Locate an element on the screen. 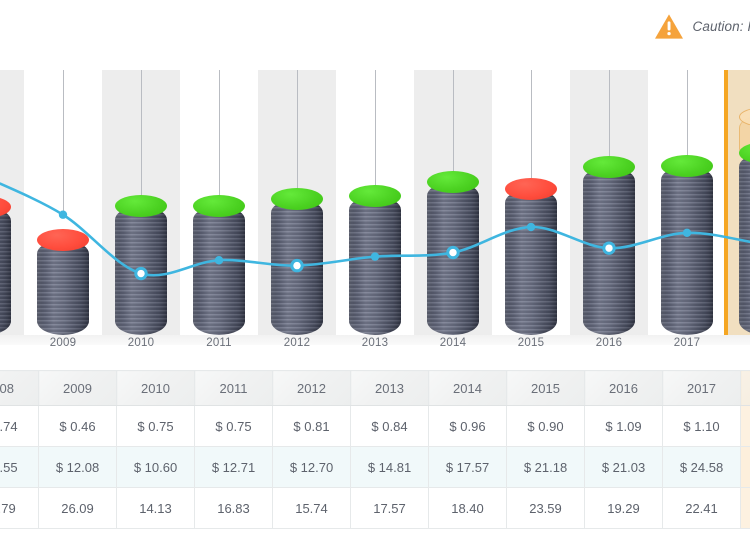 This screenshot has width=750, height=536. bar-2012 is located at coordinates (297, 261).